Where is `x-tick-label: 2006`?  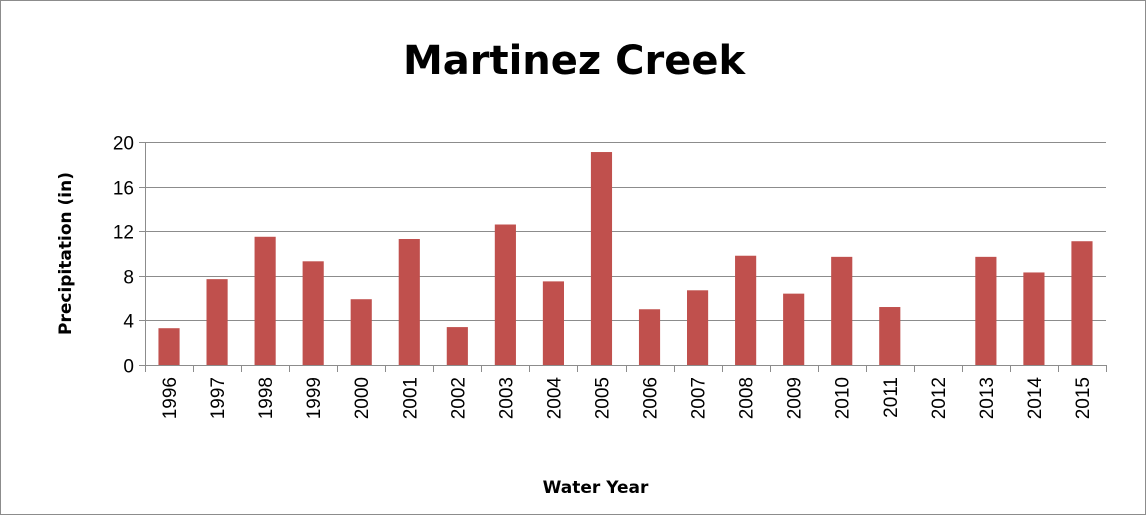
x-tick-label: 2006 is located at coordinates (651, 398).